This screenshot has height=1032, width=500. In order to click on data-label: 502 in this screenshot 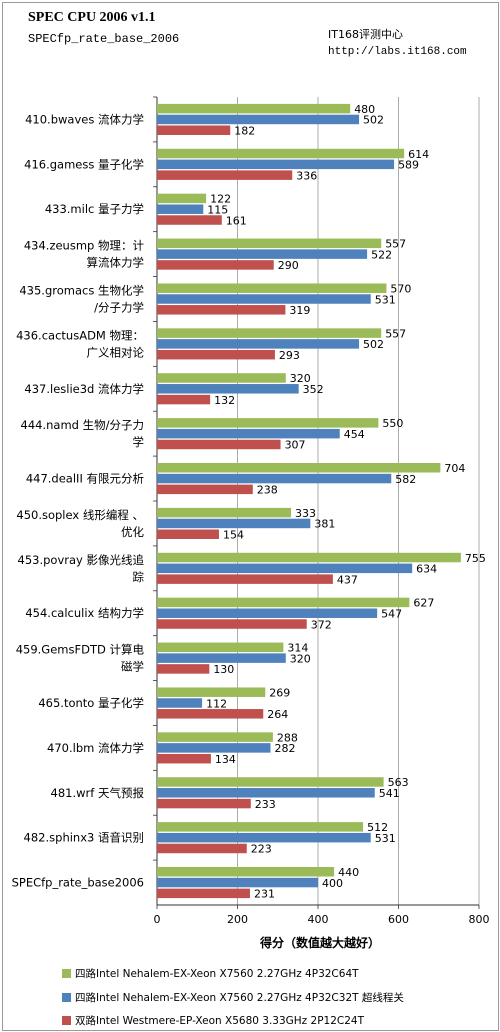, I will do `click(373, 120)`.